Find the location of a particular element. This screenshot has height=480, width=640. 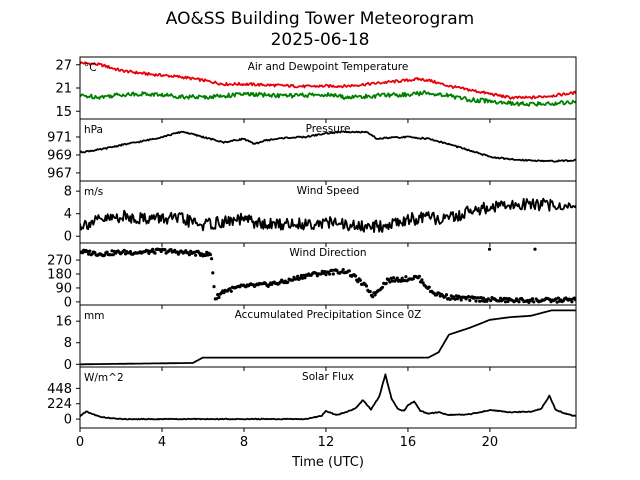

x-tick-label: 16 is located at coordinates (408, 442).